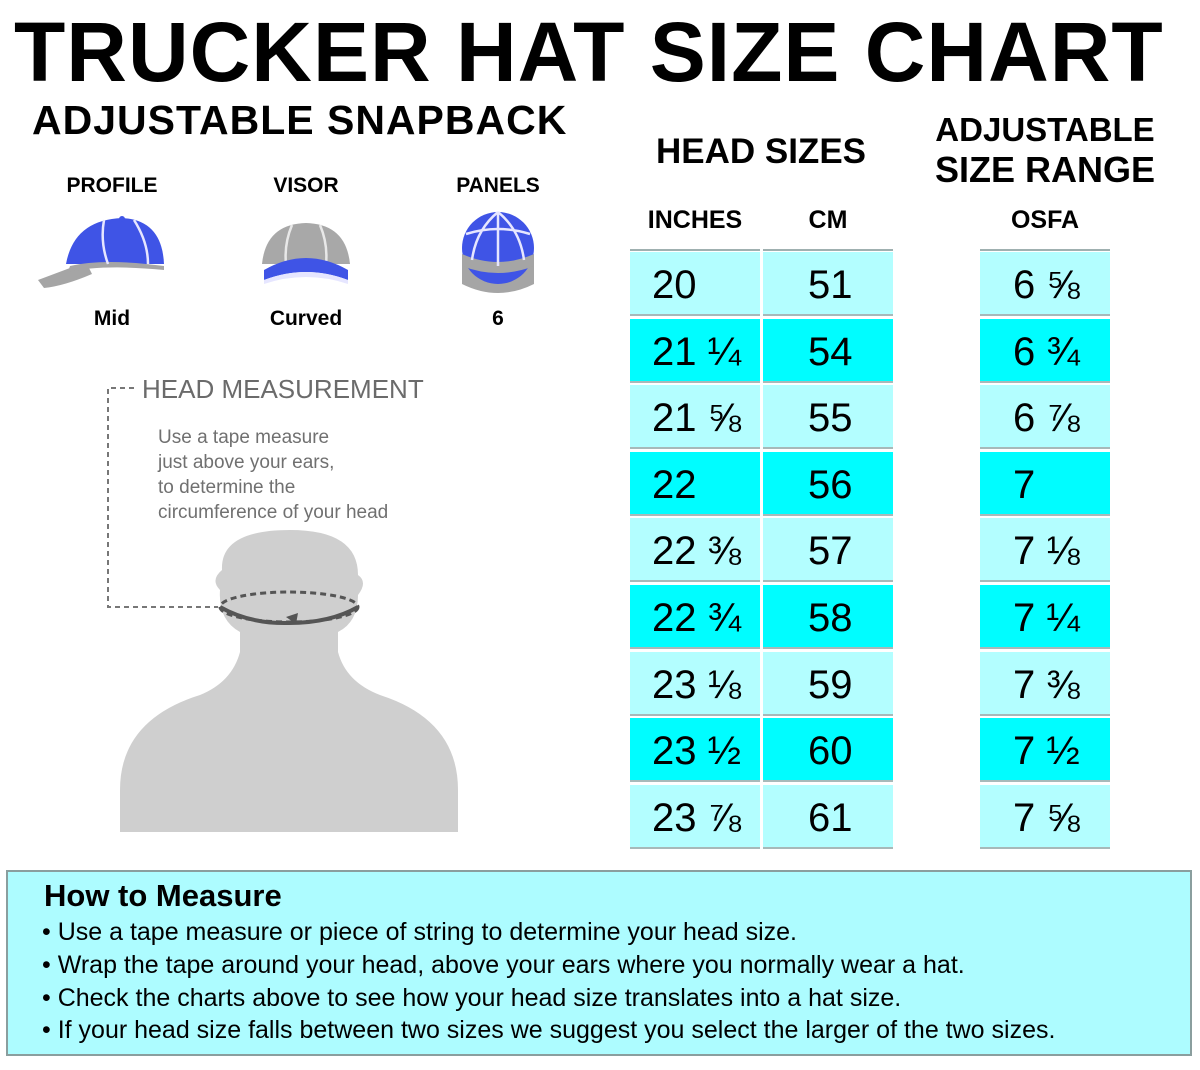 The width and height of the screenshot is (1200, 1070). Describe the element at coordinates (306, 185) in the screenshot. I see `spec-label-visor: VISOR` at that location.